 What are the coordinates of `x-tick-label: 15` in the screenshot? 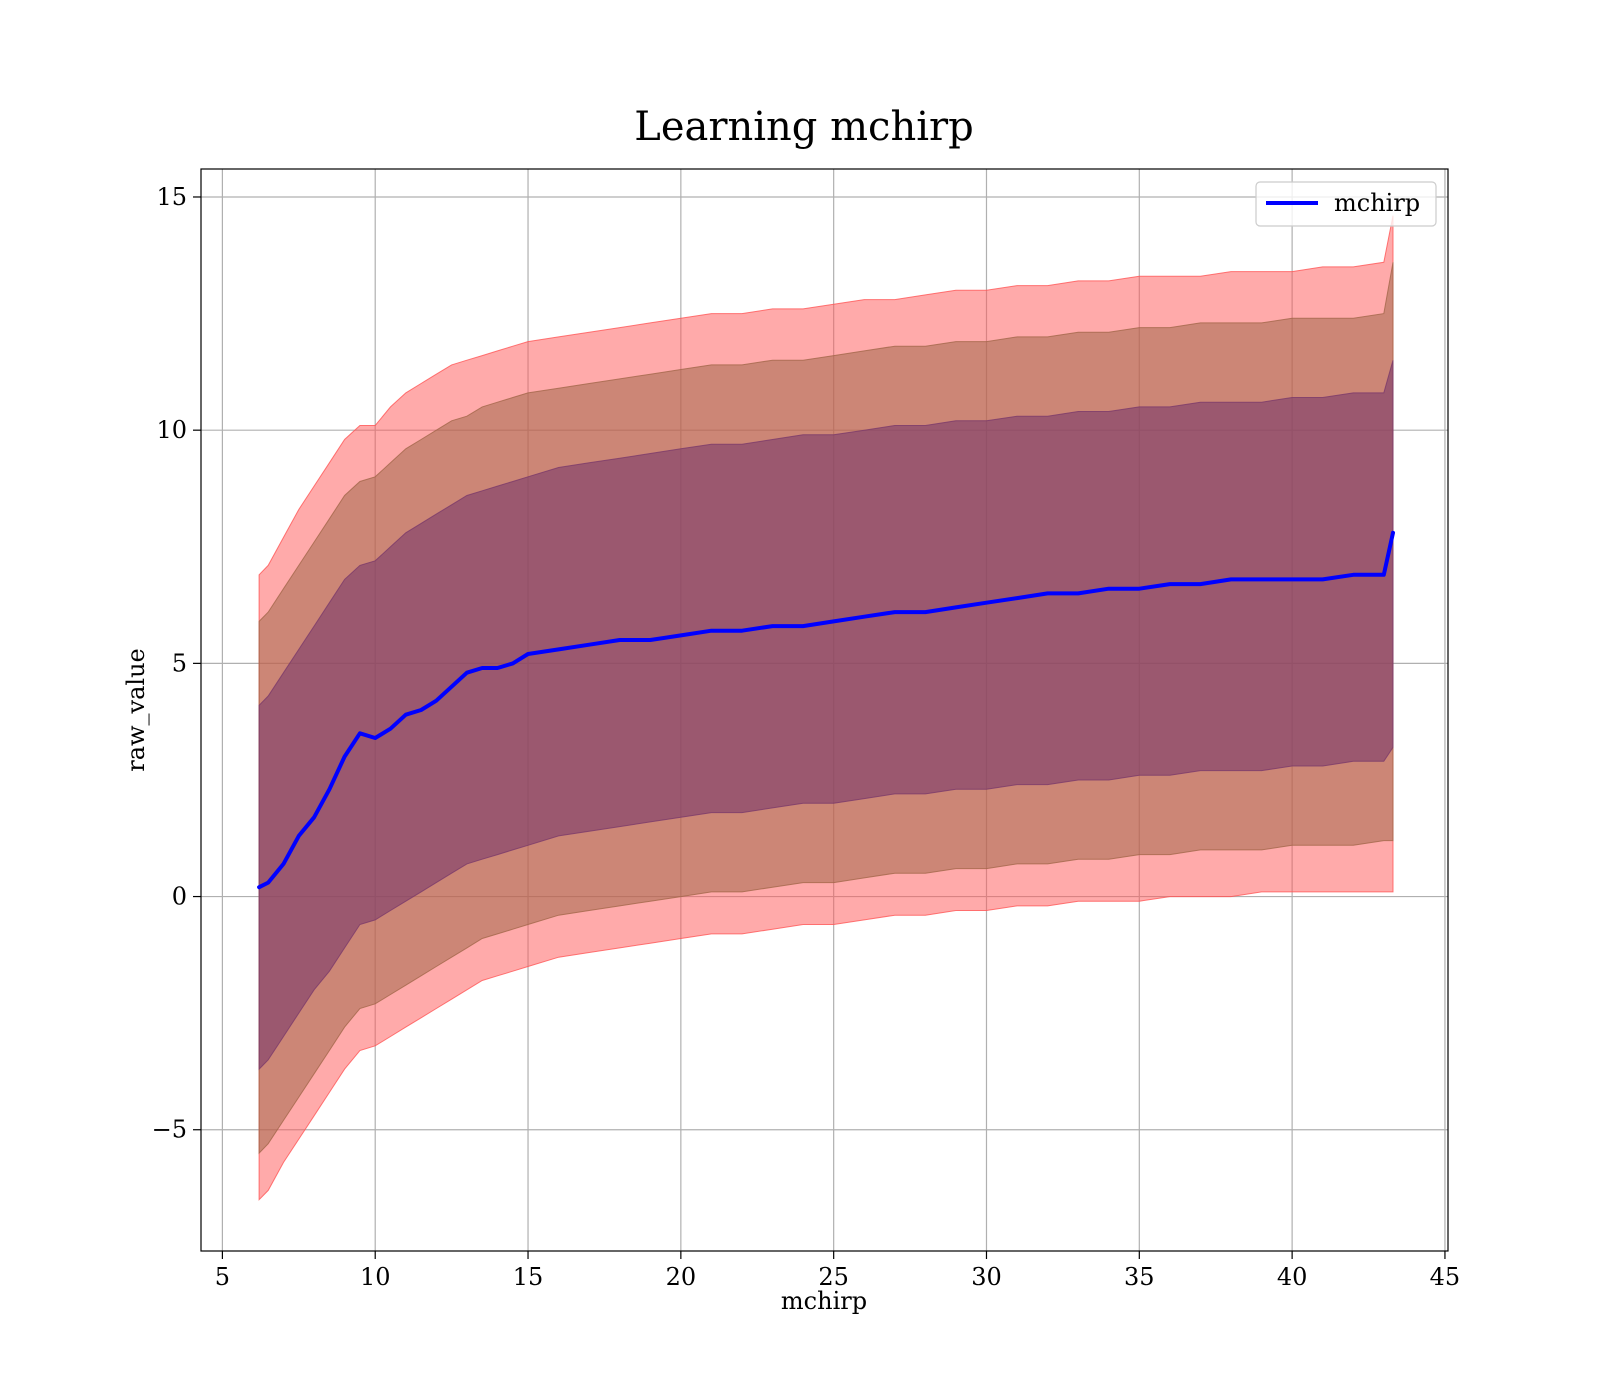 It's located at (528, 1277).